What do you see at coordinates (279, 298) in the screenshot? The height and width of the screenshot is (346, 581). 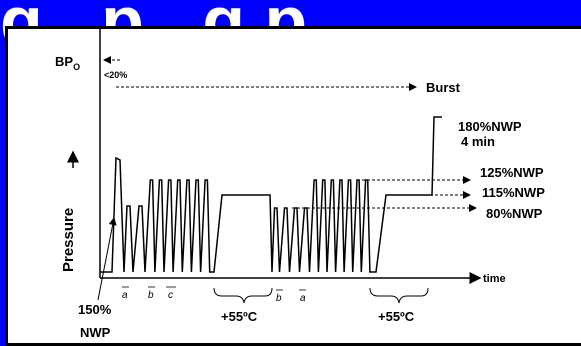 I see `label-b-2: b` at bounding box center [279, 298].